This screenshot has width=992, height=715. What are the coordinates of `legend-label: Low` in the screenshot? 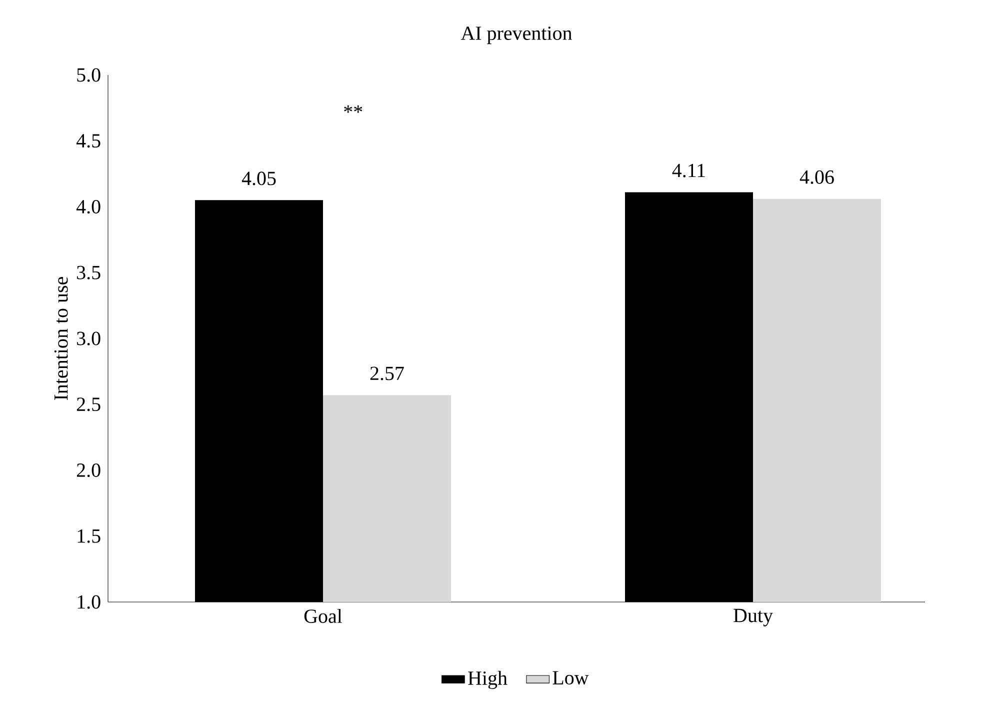 It's located at (570, 678).